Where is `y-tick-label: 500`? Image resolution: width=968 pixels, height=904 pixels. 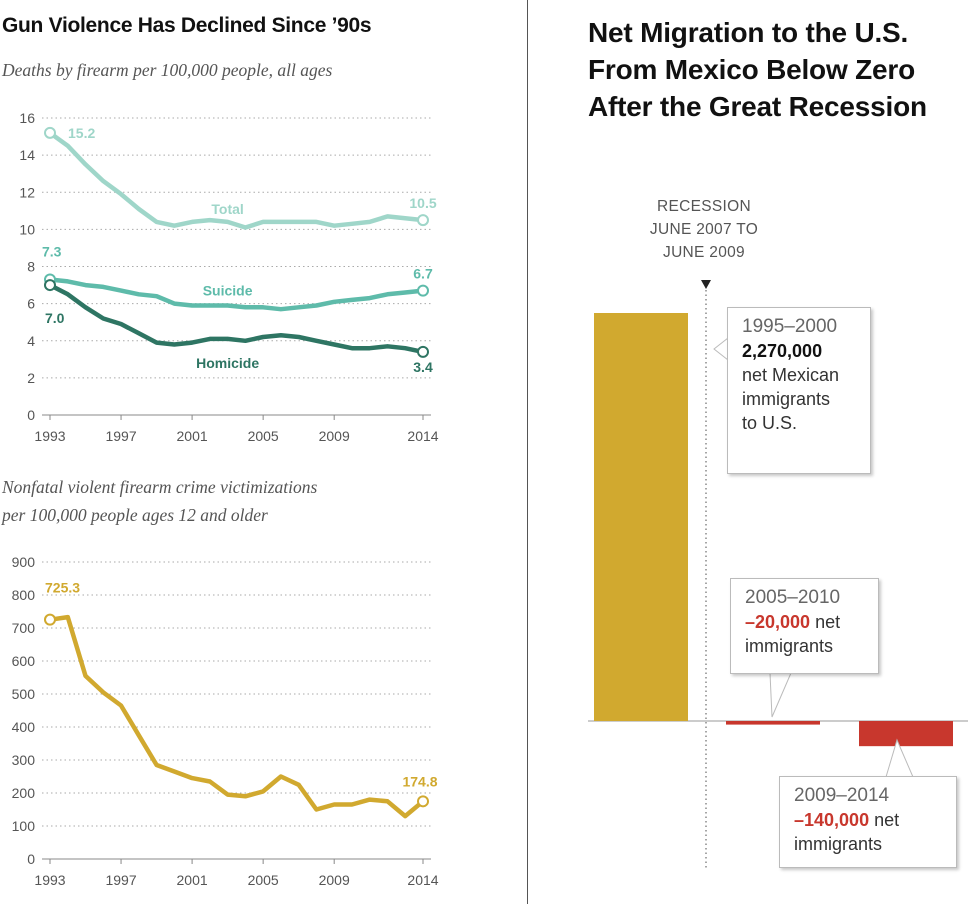 y-tick-label: 500 is located at coordinates (24, 694).